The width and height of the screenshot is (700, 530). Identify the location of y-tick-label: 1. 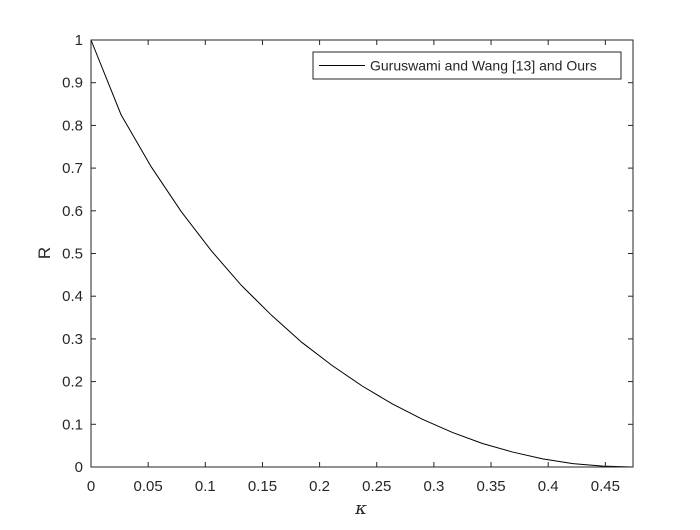
(79, 40).